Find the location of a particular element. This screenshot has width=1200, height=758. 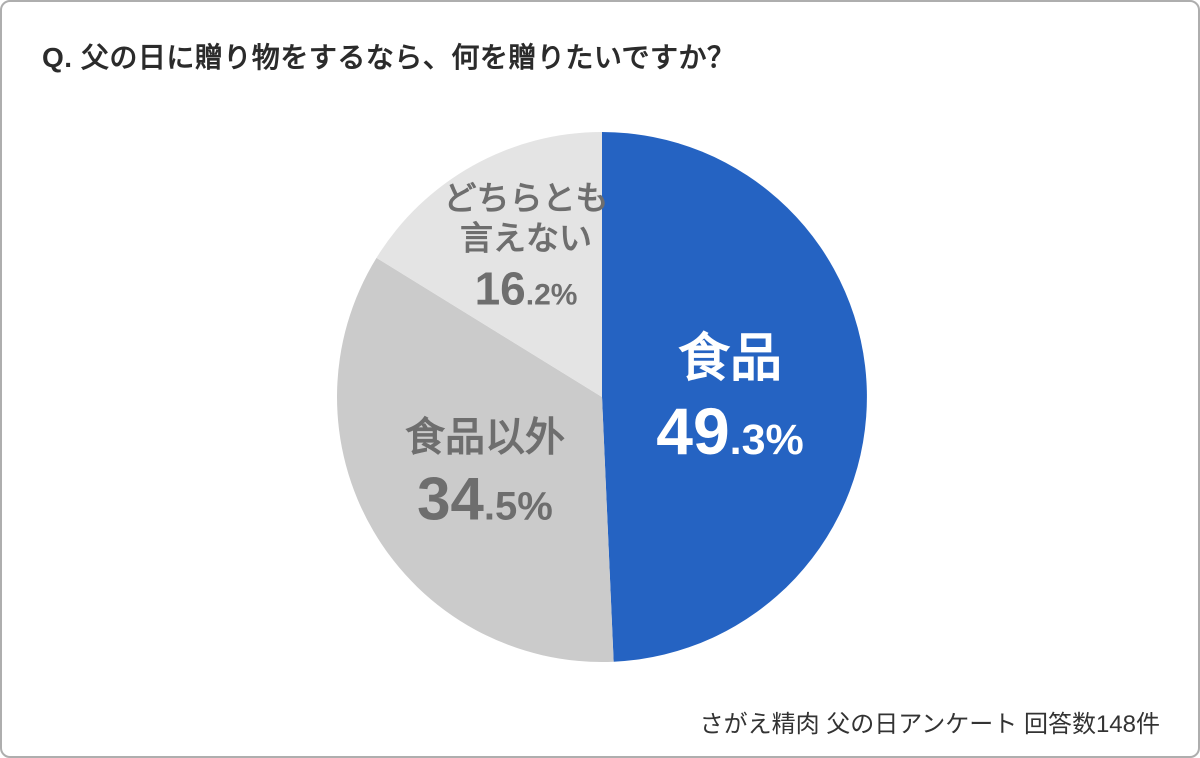

slice-label-text: 食品 is located at coordinates (729, 358).